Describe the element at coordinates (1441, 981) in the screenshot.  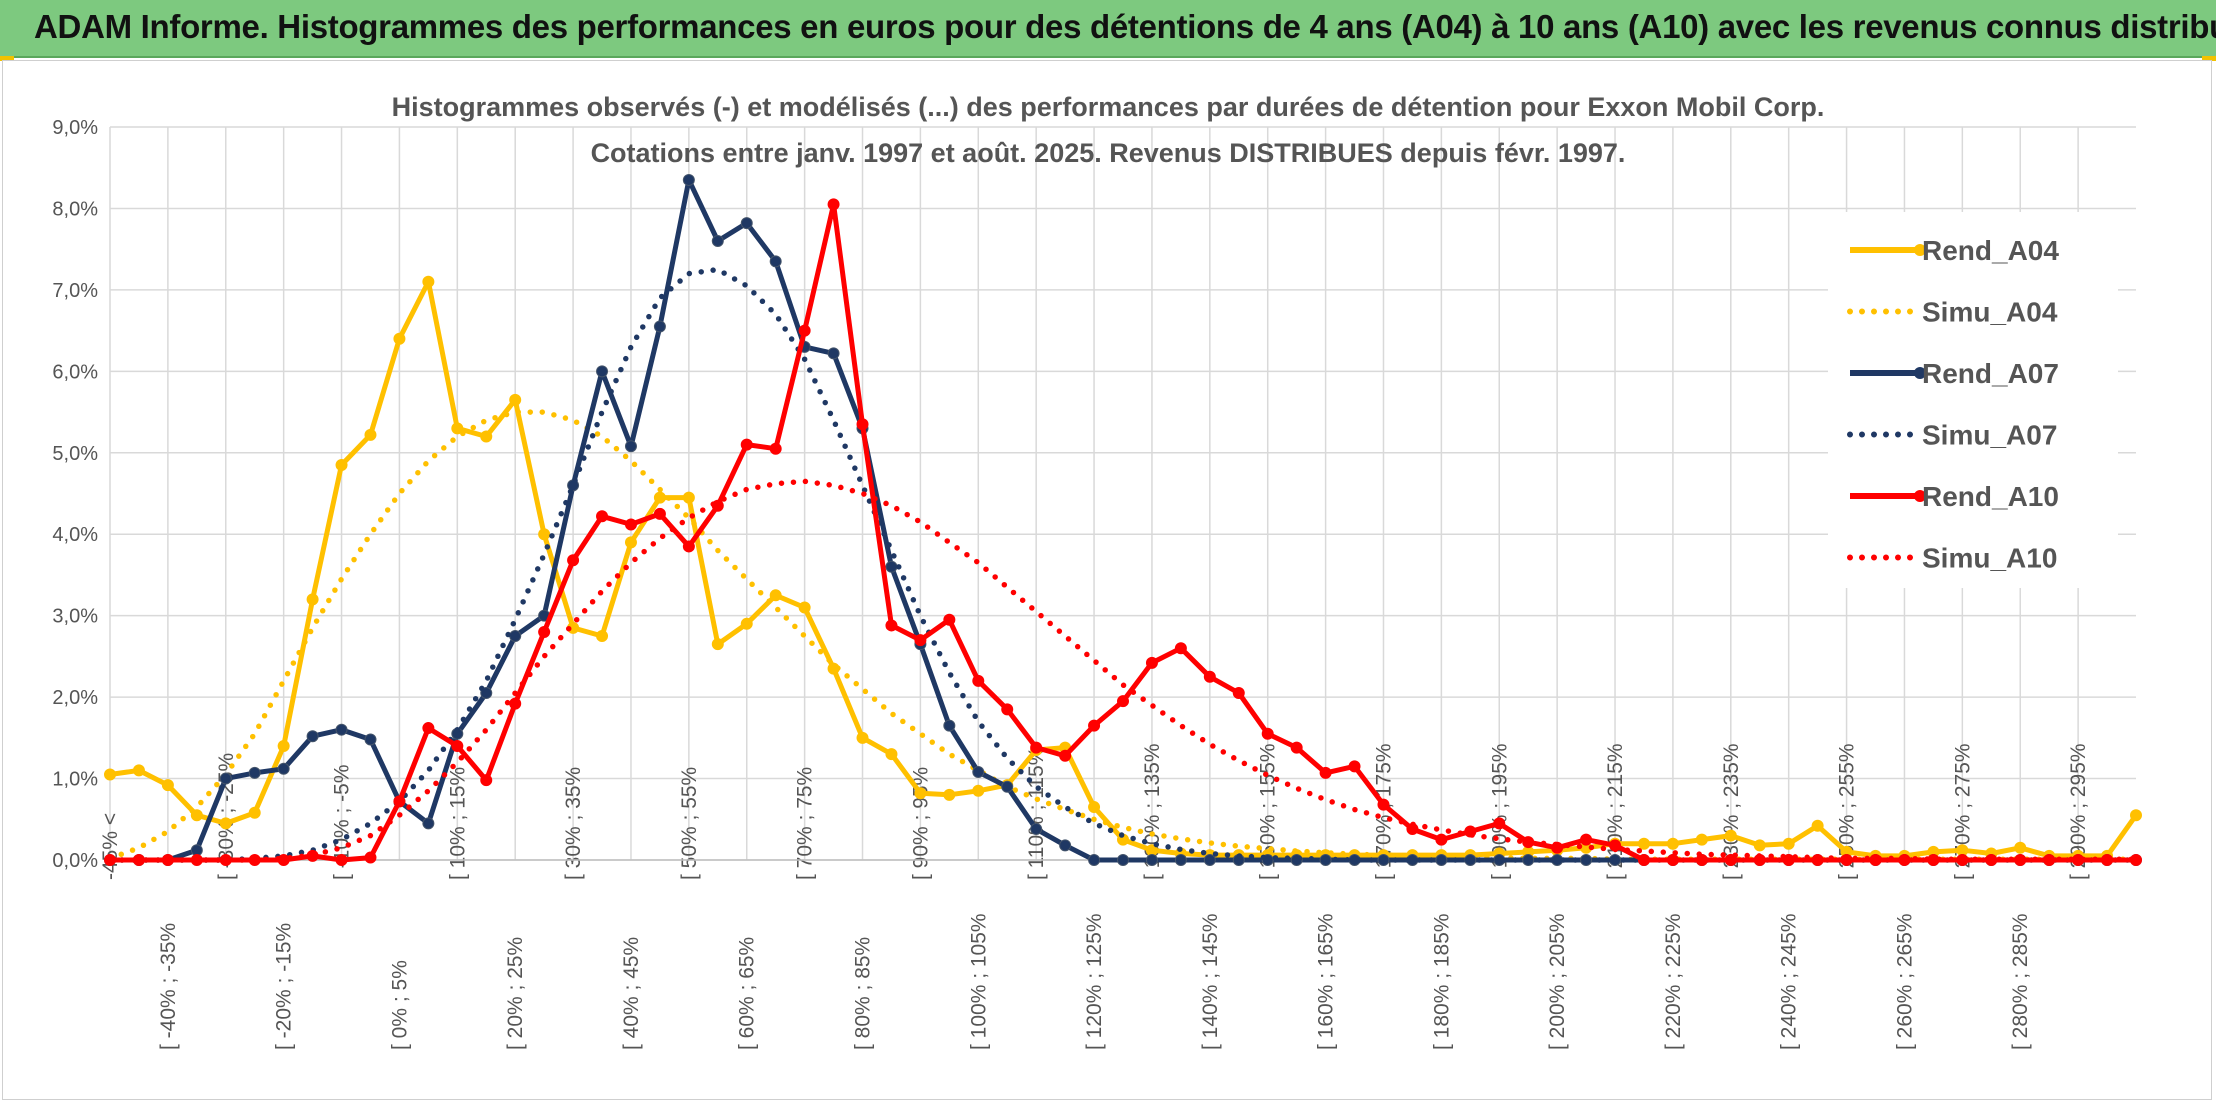
I see `x-tick-label: [ 180% ; 185%` at that location.